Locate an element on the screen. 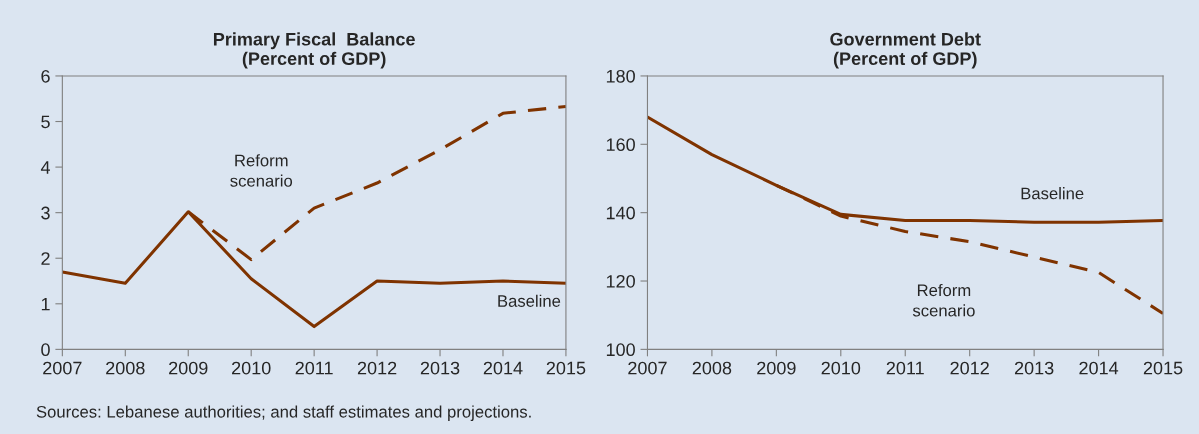 The width and height of the screenshot is (1199, 434). text: Reform scenario is located at coordinates (943, 300).